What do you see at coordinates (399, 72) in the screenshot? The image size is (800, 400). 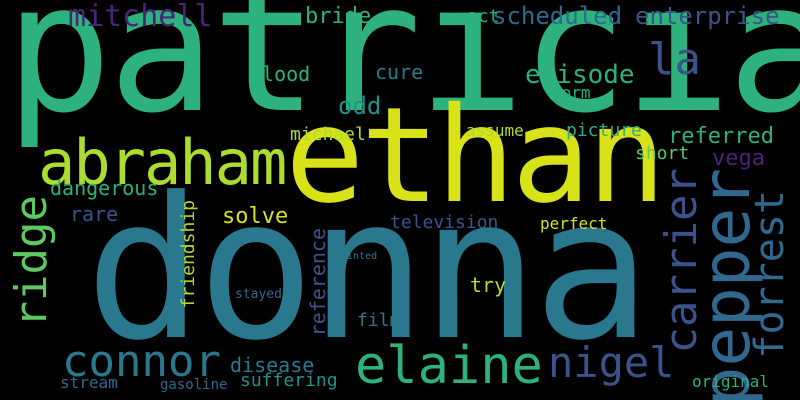 I see `word-cure: cure` at bounding box center [399, 72].